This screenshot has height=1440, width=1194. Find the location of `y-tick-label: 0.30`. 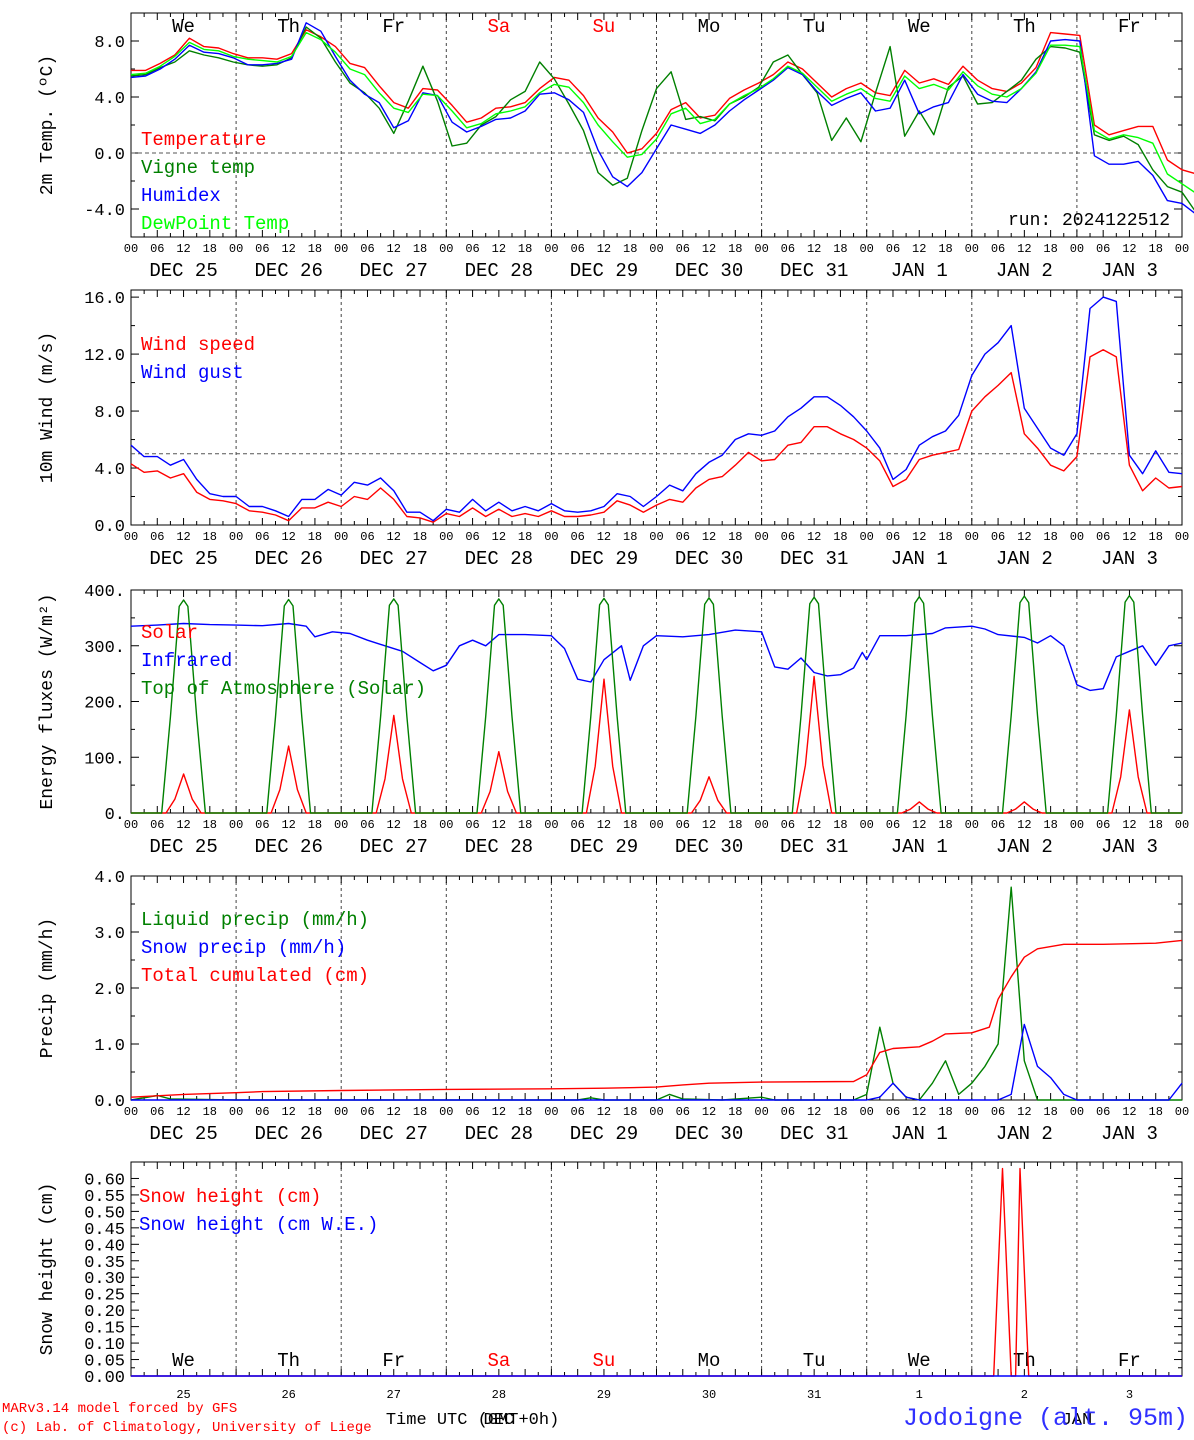

y-tick-label: 0.30 is located at coordinates (104, 1279).